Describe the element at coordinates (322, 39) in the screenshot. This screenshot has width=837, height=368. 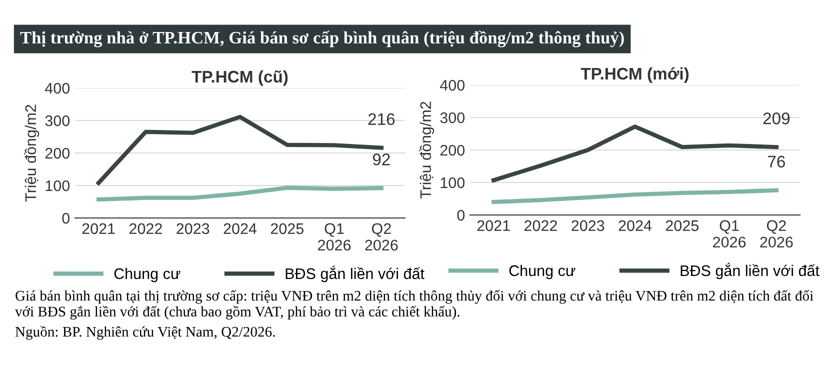
I see `text: Thị trường nhà ở TP.HCM, Giá bán sơ cấp bình quân (triệu đồng/m2 thông thuỷ)` at that location.